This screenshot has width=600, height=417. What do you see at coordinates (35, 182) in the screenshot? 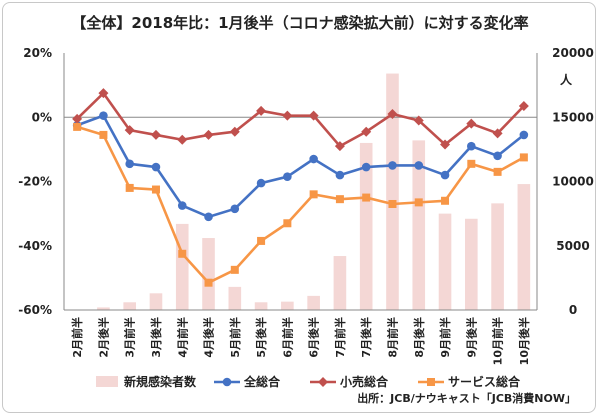
I see `y-left-tick-label: -20%` at bounding box center [35, 182].